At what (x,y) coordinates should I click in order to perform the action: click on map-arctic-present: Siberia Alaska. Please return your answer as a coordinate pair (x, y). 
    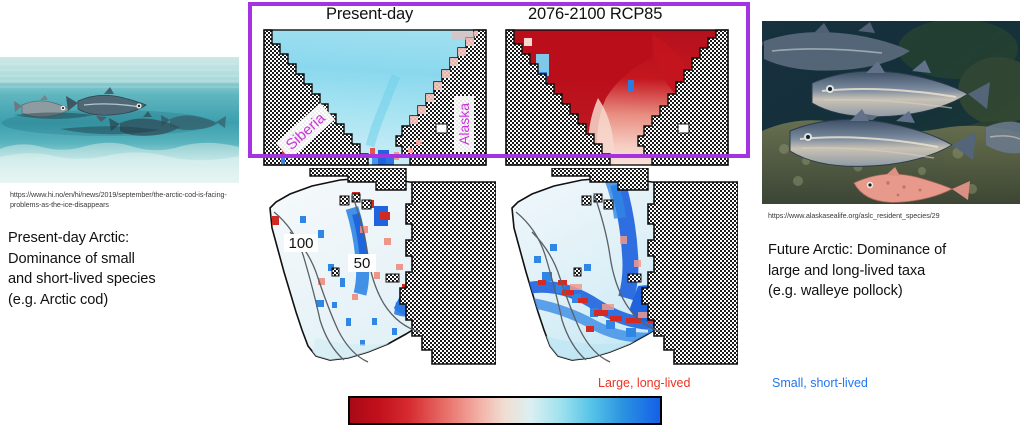
    Looking at the image, I should click on (375, 97).